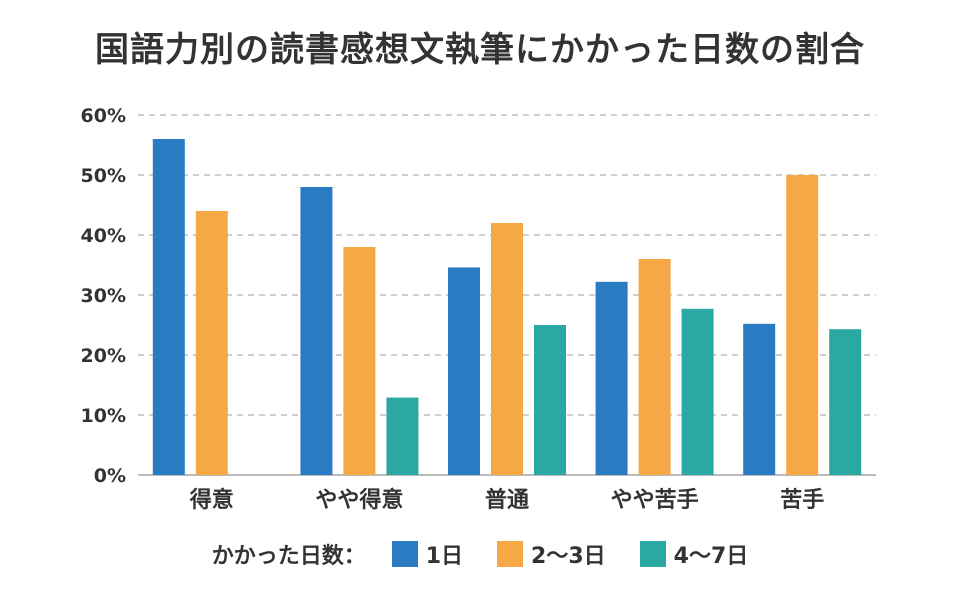 This screenshot has width=960, height=600. I want to click on legend-item-series-1: 2〜3日, so click(551, 554).